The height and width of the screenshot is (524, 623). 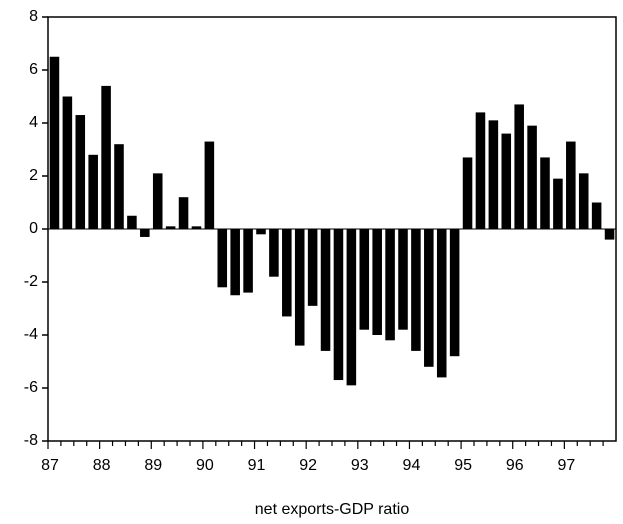 What do you see at coordinates (412, 465) in the screenshot?
I see `x-tick-label: 94` at bounding box center [412, 465].